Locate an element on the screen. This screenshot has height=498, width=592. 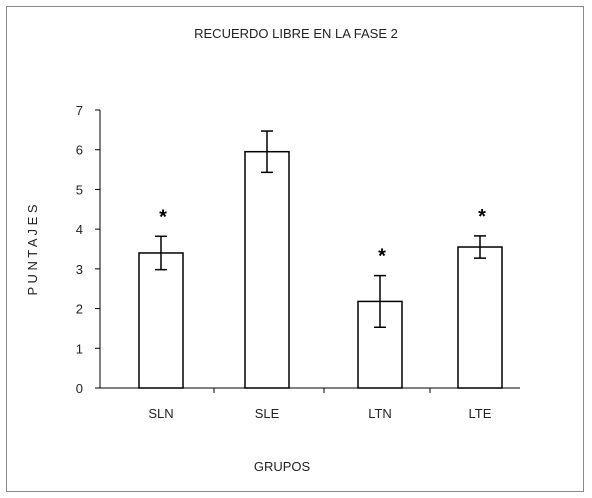
y-tick-label: 5 is located at coordinates (79, 189).